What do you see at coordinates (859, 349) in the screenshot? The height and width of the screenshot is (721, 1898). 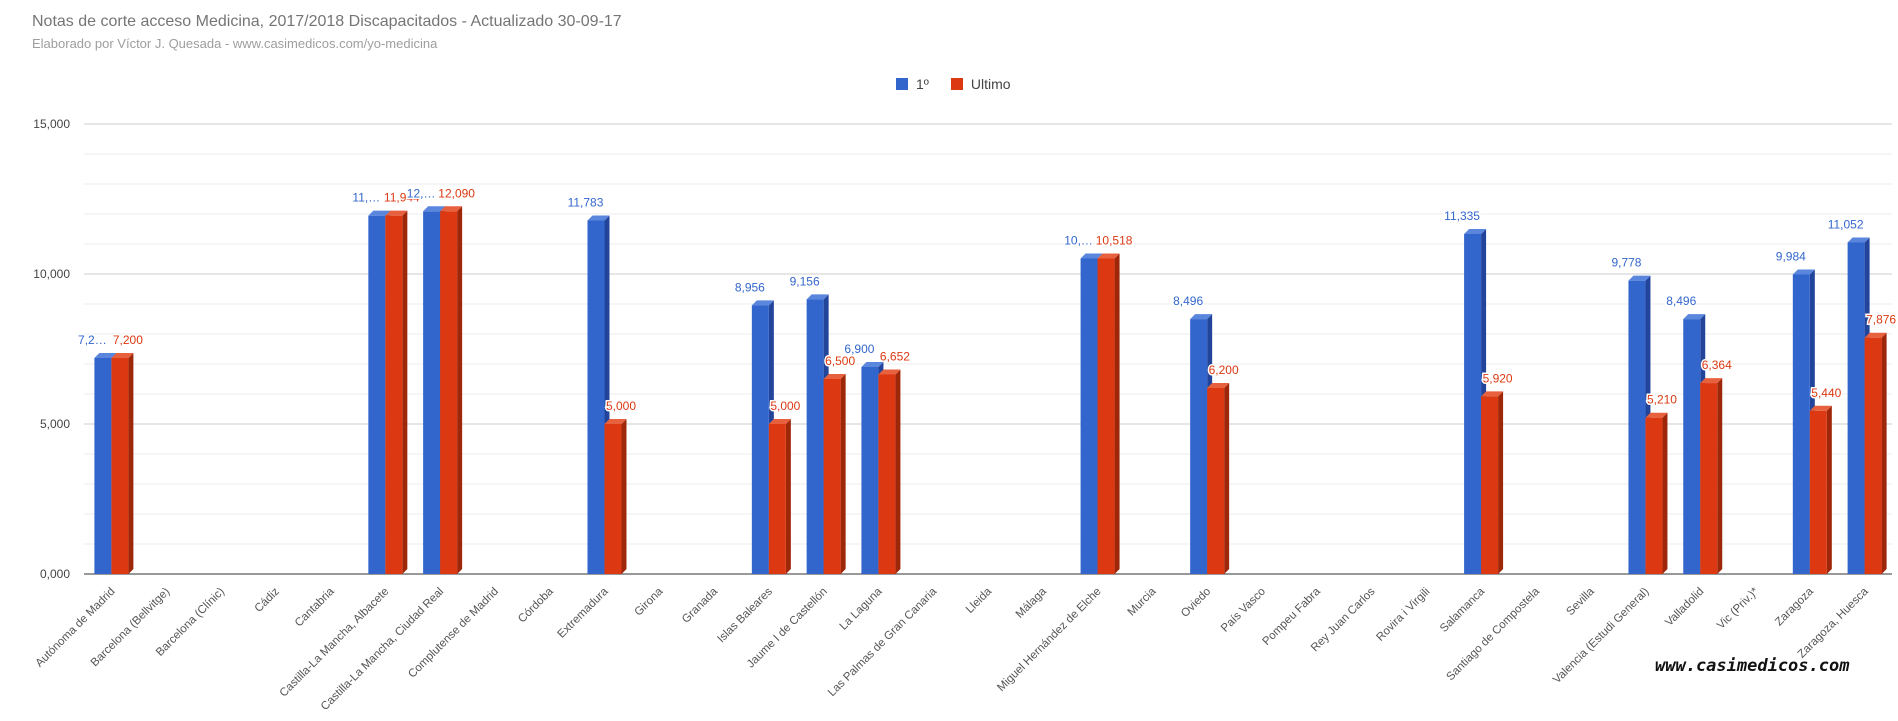 I see `data-label-series-1: 6,900` at bounding box center [859, 349].